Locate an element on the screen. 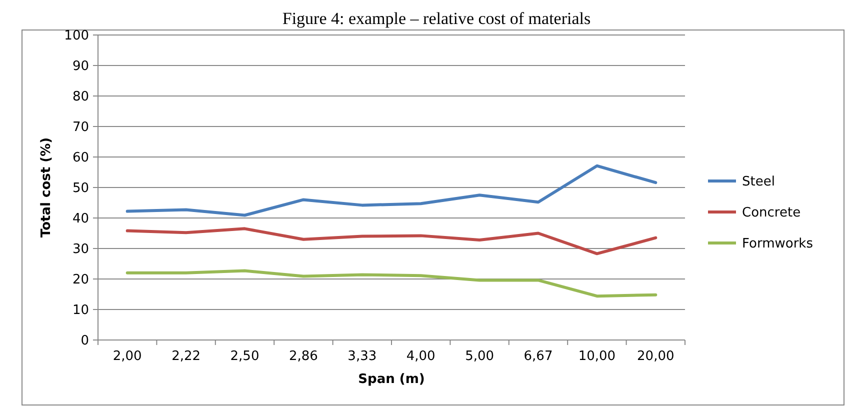  legend-label: Concrete is located at coordinates (771, 213).